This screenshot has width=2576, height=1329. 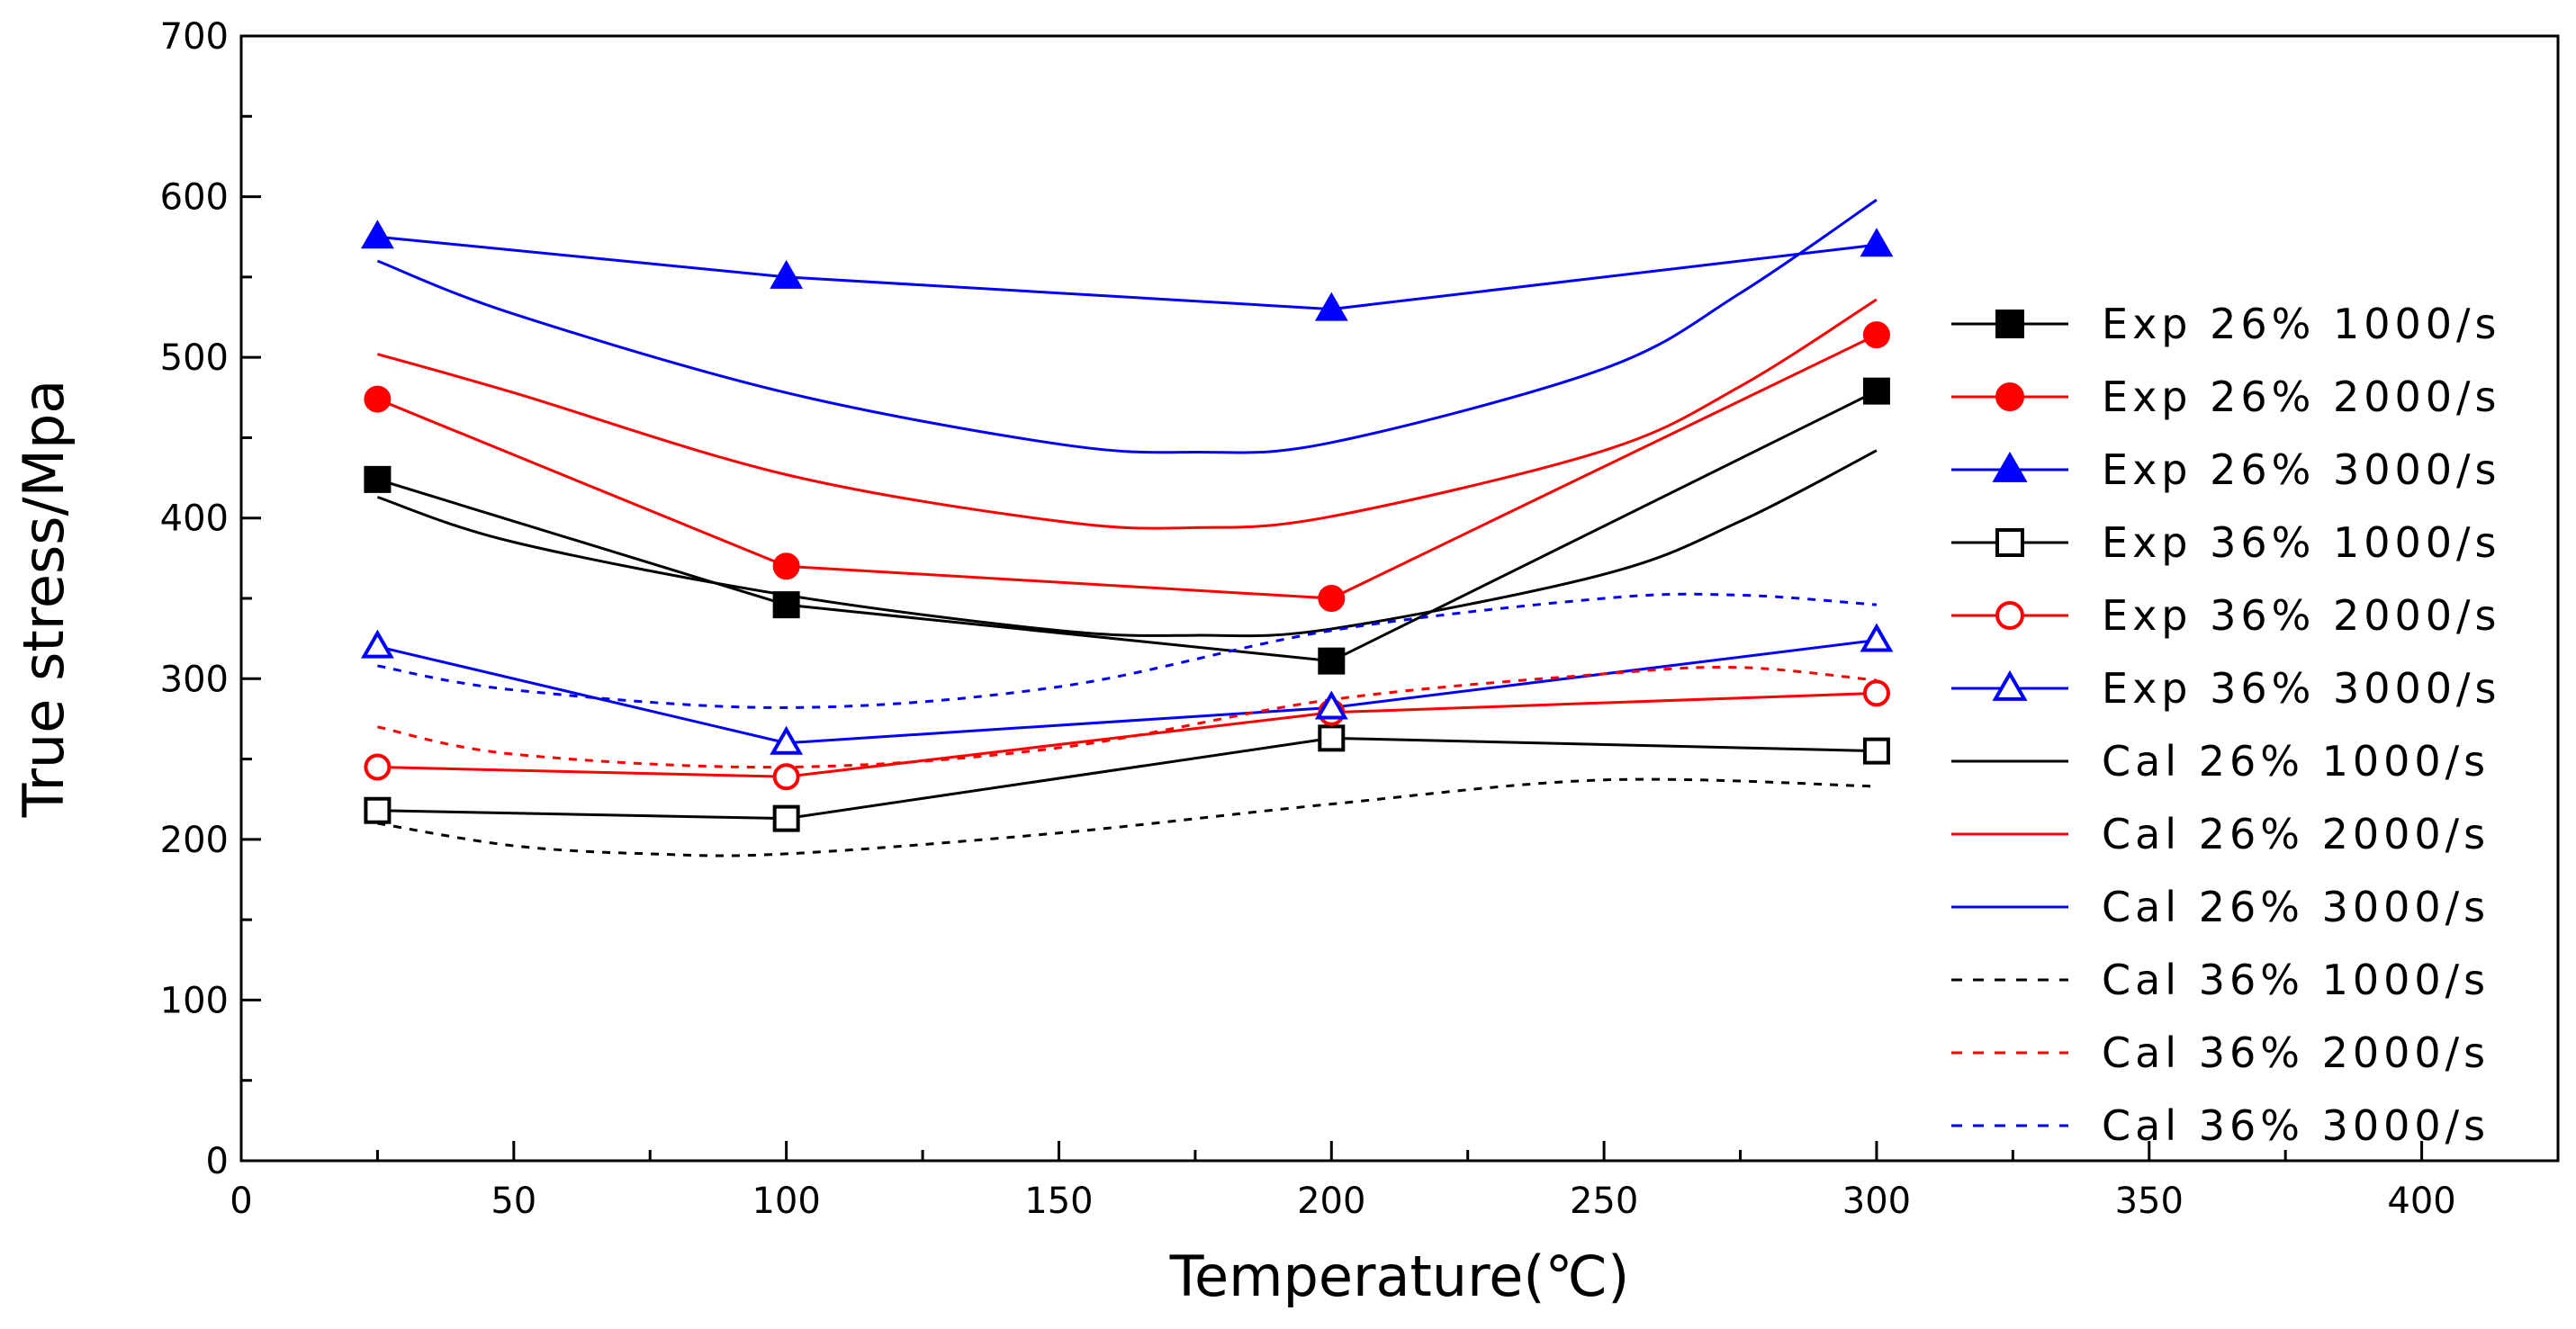 What do you see at coordinates (1876, 1201) in the screenshot?
I see `x-tick-label: 300` at bounding box center [1876, 1201].